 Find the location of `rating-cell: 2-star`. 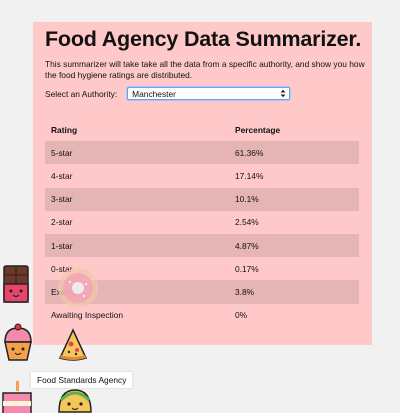

rating-cell: 2-star is located at coordinates (62, 222).